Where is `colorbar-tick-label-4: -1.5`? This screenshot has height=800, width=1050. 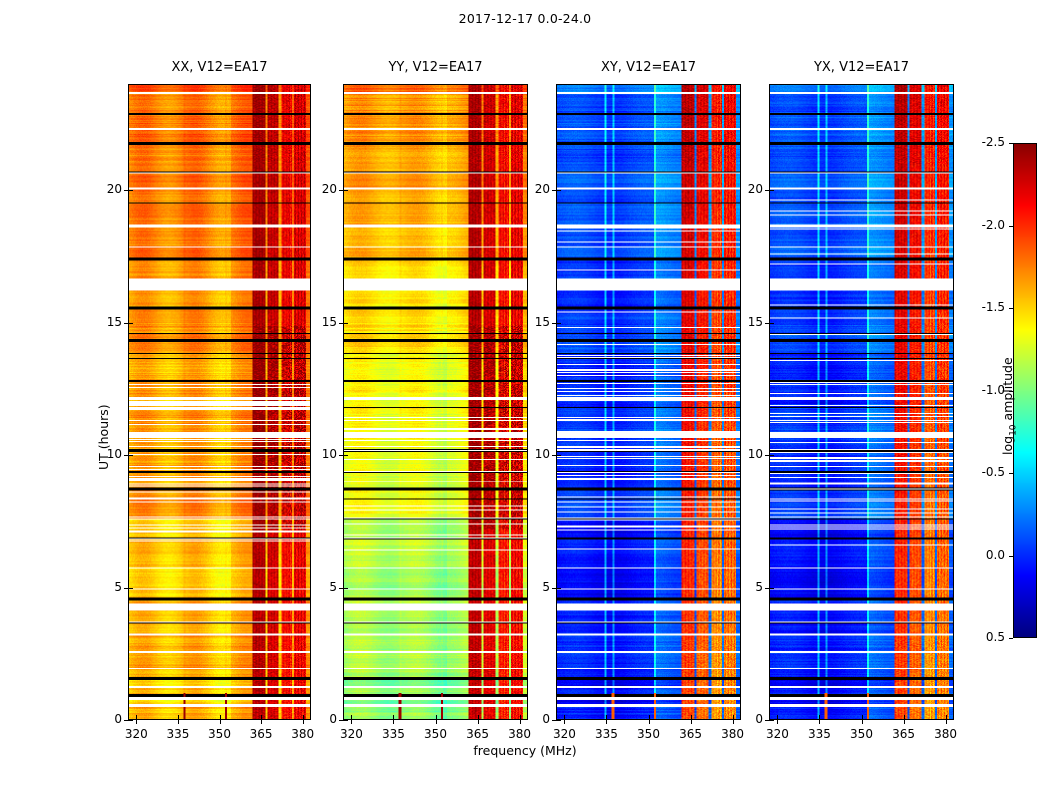
colorbar-tick-label-4: -1.5 is located at coordinates (993, 307).